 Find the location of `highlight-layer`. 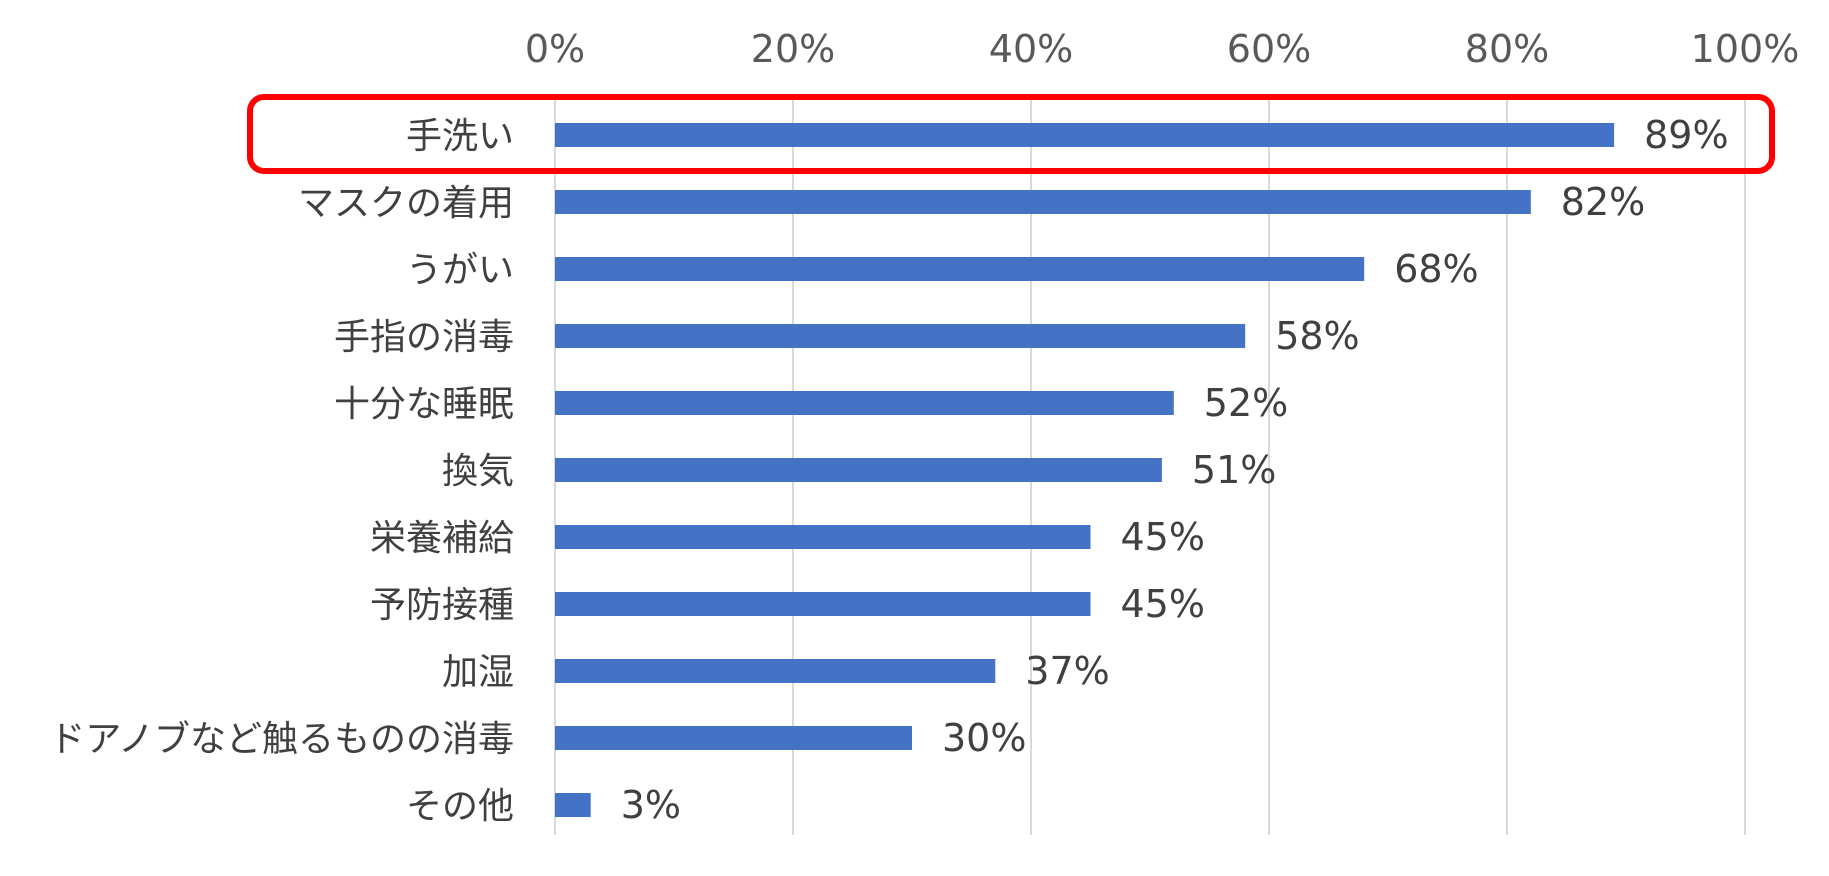

highlight-layer is located at coordinates (1011, 134).